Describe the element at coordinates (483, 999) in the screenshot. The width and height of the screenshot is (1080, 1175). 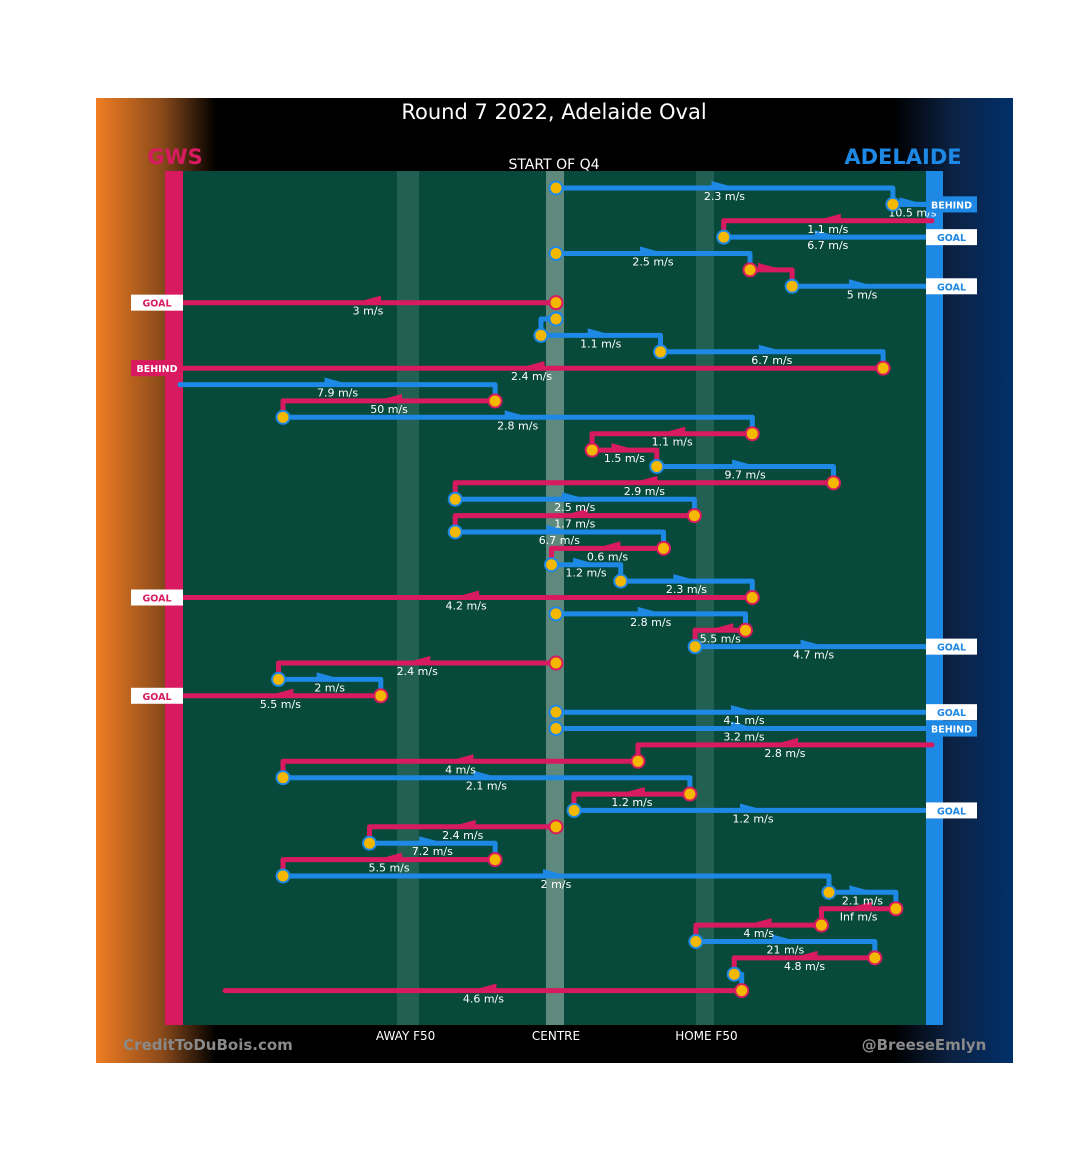
I see `speed-label: 4.6 m/s` at that location.